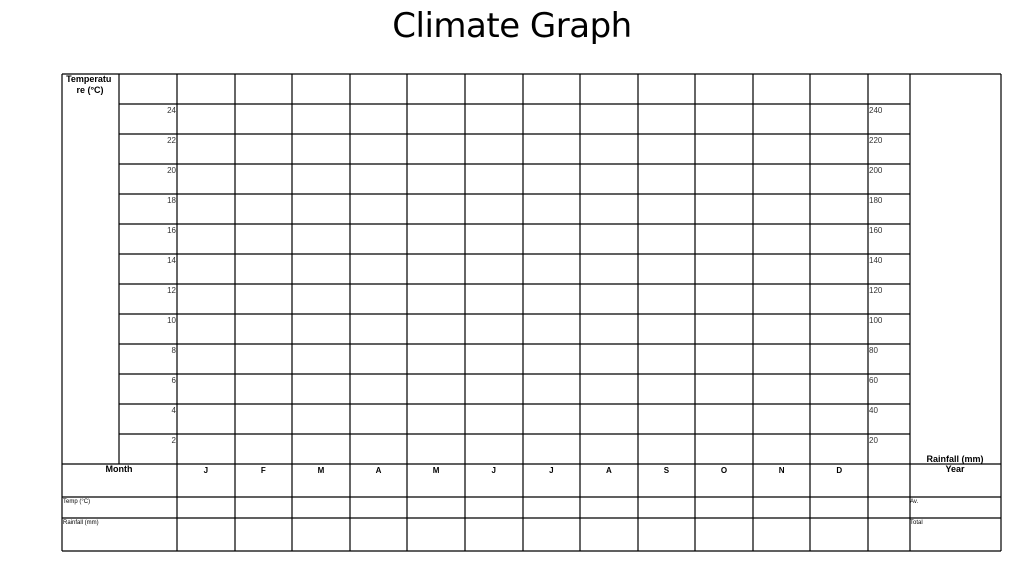 The width and height of the screenshot is (1024, 576). What do you see at coordinates (171, 110) in the screenshot?
I see `temperature-tick-label: 24` at bounding box center [171, 110].